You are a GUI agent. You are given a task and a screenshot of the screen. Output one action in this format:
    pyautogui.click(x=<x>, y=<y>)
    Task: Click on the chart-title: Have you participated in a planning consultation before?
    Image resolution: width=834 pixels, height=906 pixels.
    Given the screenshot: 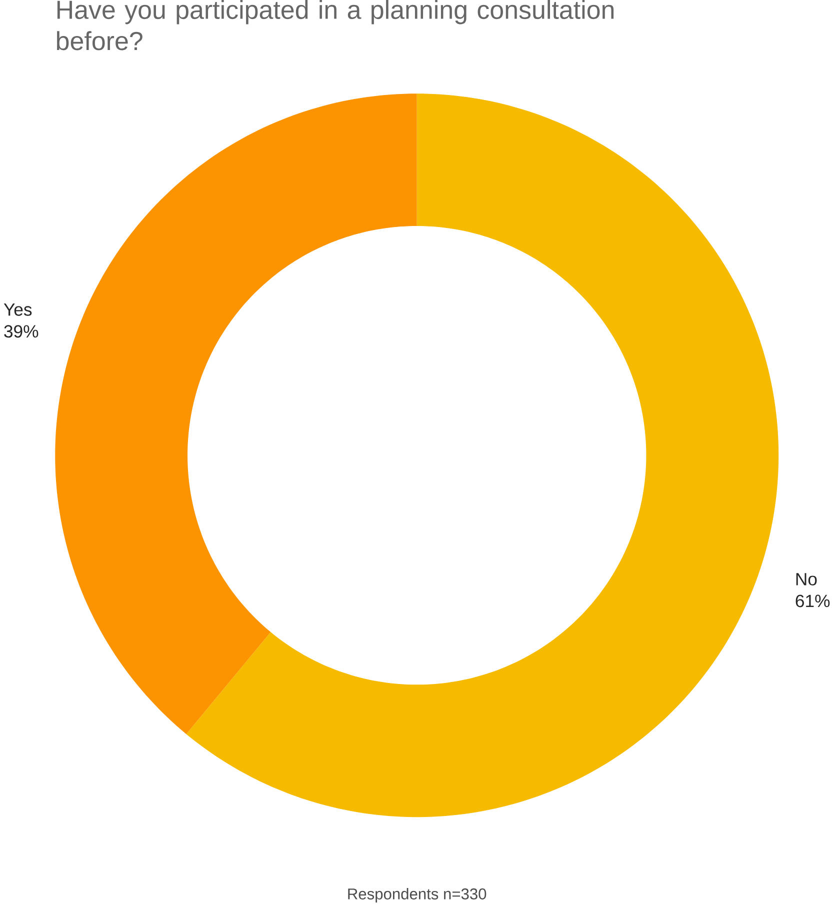 What is the action you would take?
    pyautogui.click(x=335, y=25)
    